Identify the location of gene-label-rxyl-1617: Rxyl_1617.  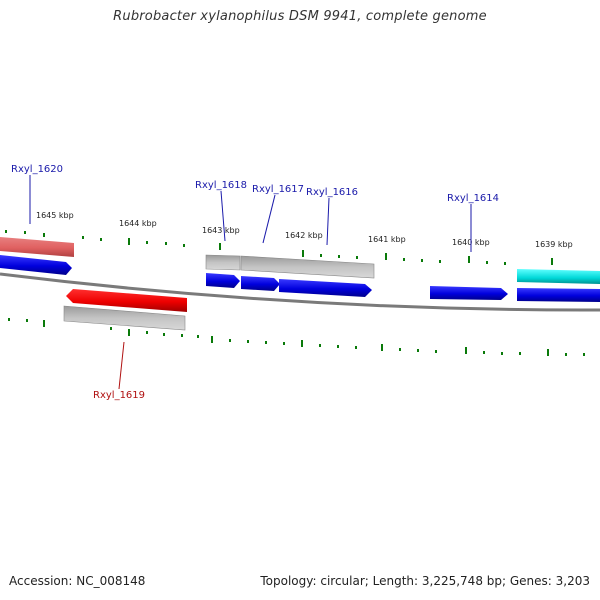
(278, 189).